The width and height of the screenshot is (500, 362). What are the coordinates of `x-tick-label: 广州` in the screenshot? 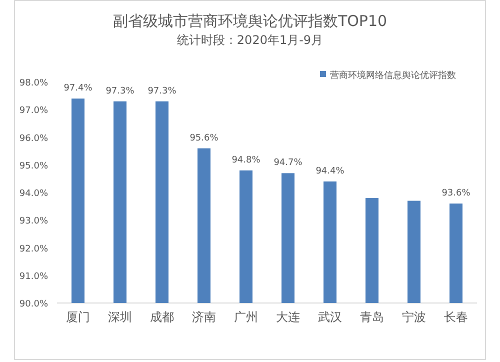 It's located at (246, 317).